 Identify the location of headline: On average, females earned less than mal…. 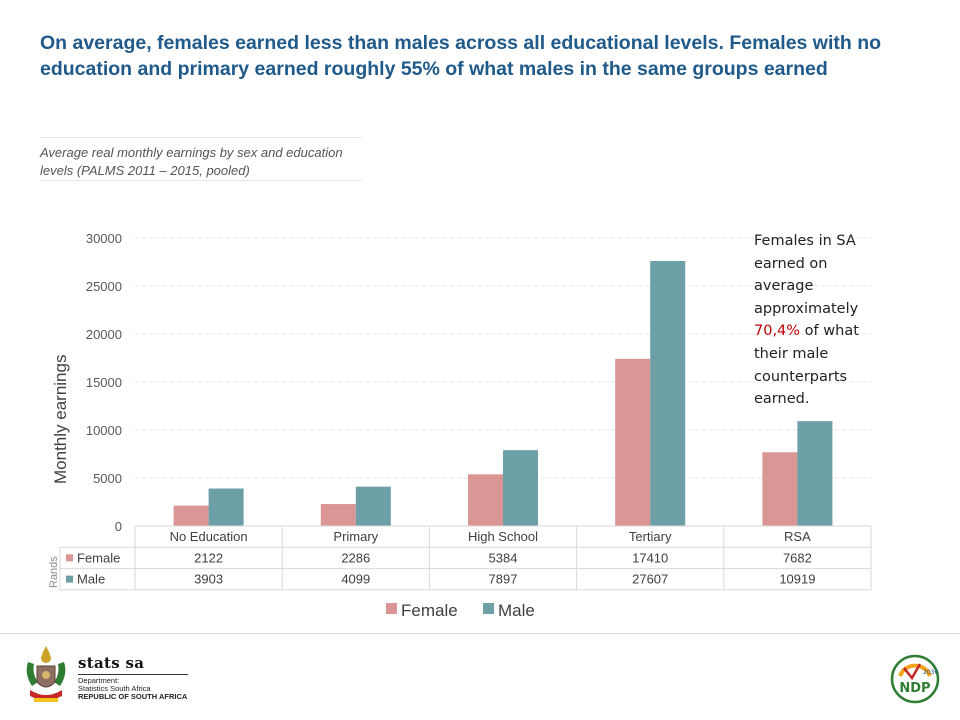
(461, 56).